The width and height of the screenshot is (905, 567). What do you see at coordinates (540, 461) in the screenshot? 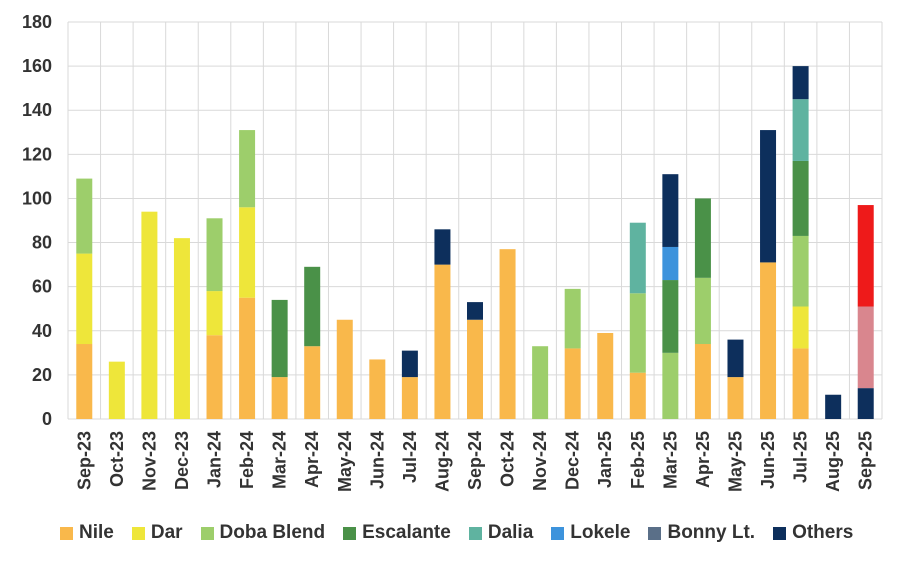
I see `x-tick-label: Nov-24` at bounding box center [540, 461].